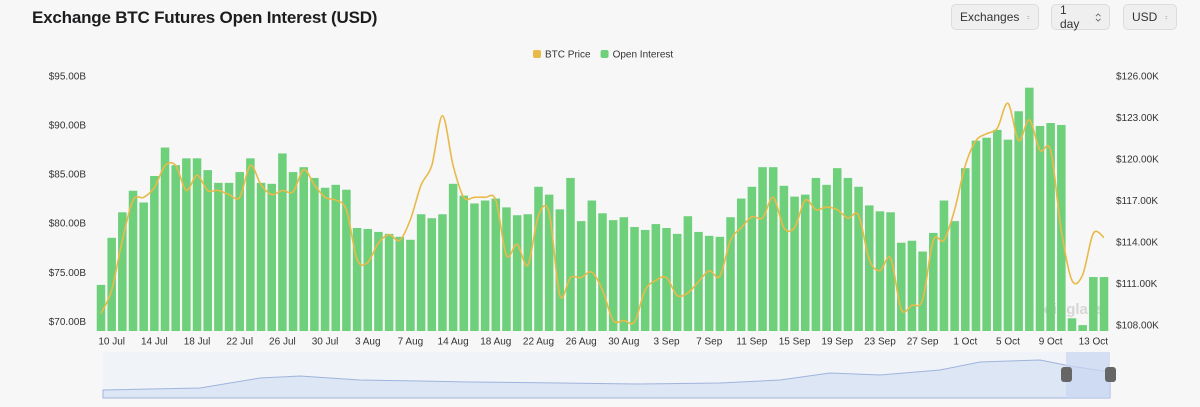 Image resolution: width=1200 pixels, height=407 pixels. What do you see at coordinates (1145, 17) in the screenshot?
I see `dropdown-label: USD` at bounding box center [1145, 17].